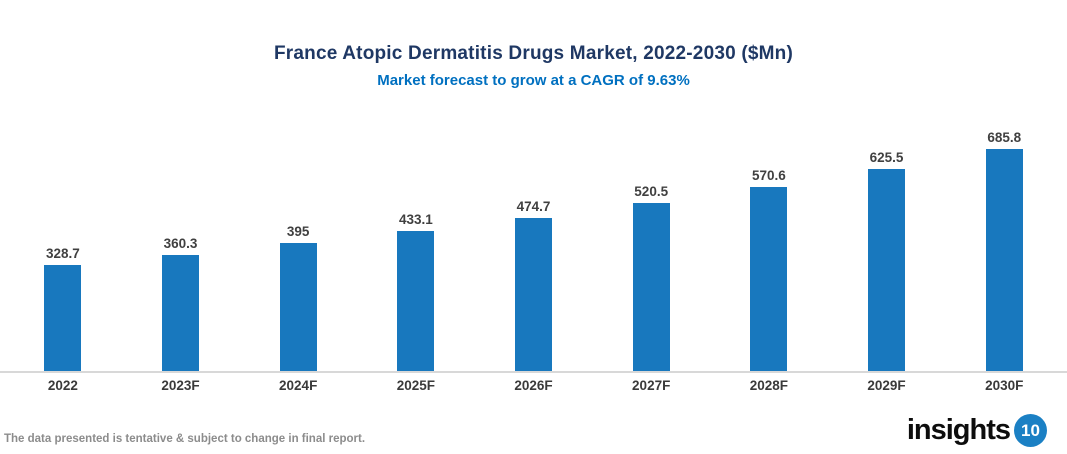 The width and height of the screenshot is (1067, 454). I want to click on bar-slot: 395, so click(298, 297).